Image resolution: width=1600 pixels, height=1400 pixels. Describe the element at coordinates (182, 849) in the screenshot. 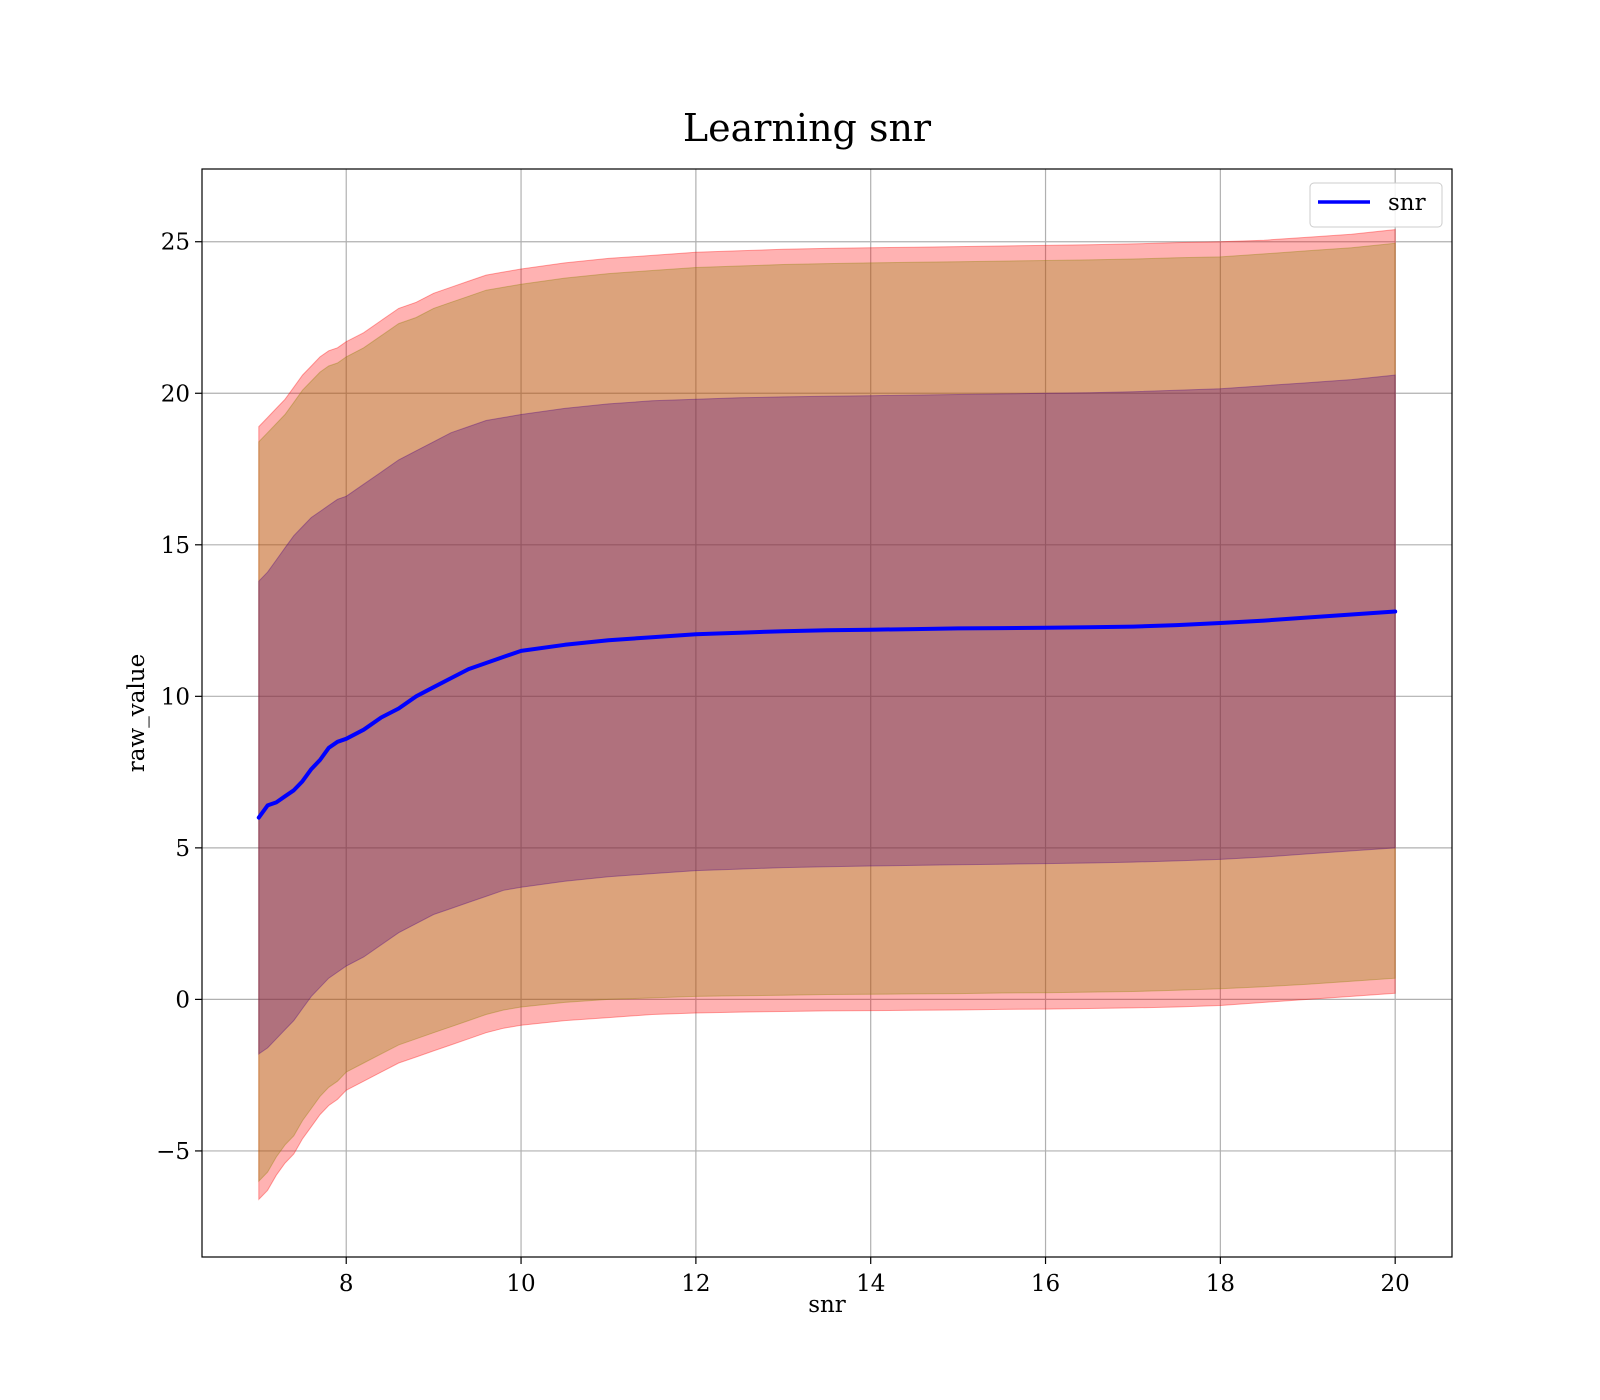

I see `y-tick-label: 5` at that location.